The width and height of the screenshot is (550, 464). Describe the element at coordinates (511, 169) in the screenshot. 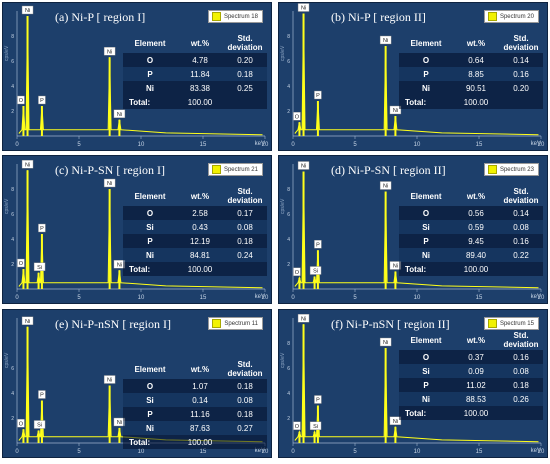

I see `spectrum-legend: Spectrum 23` at that location.